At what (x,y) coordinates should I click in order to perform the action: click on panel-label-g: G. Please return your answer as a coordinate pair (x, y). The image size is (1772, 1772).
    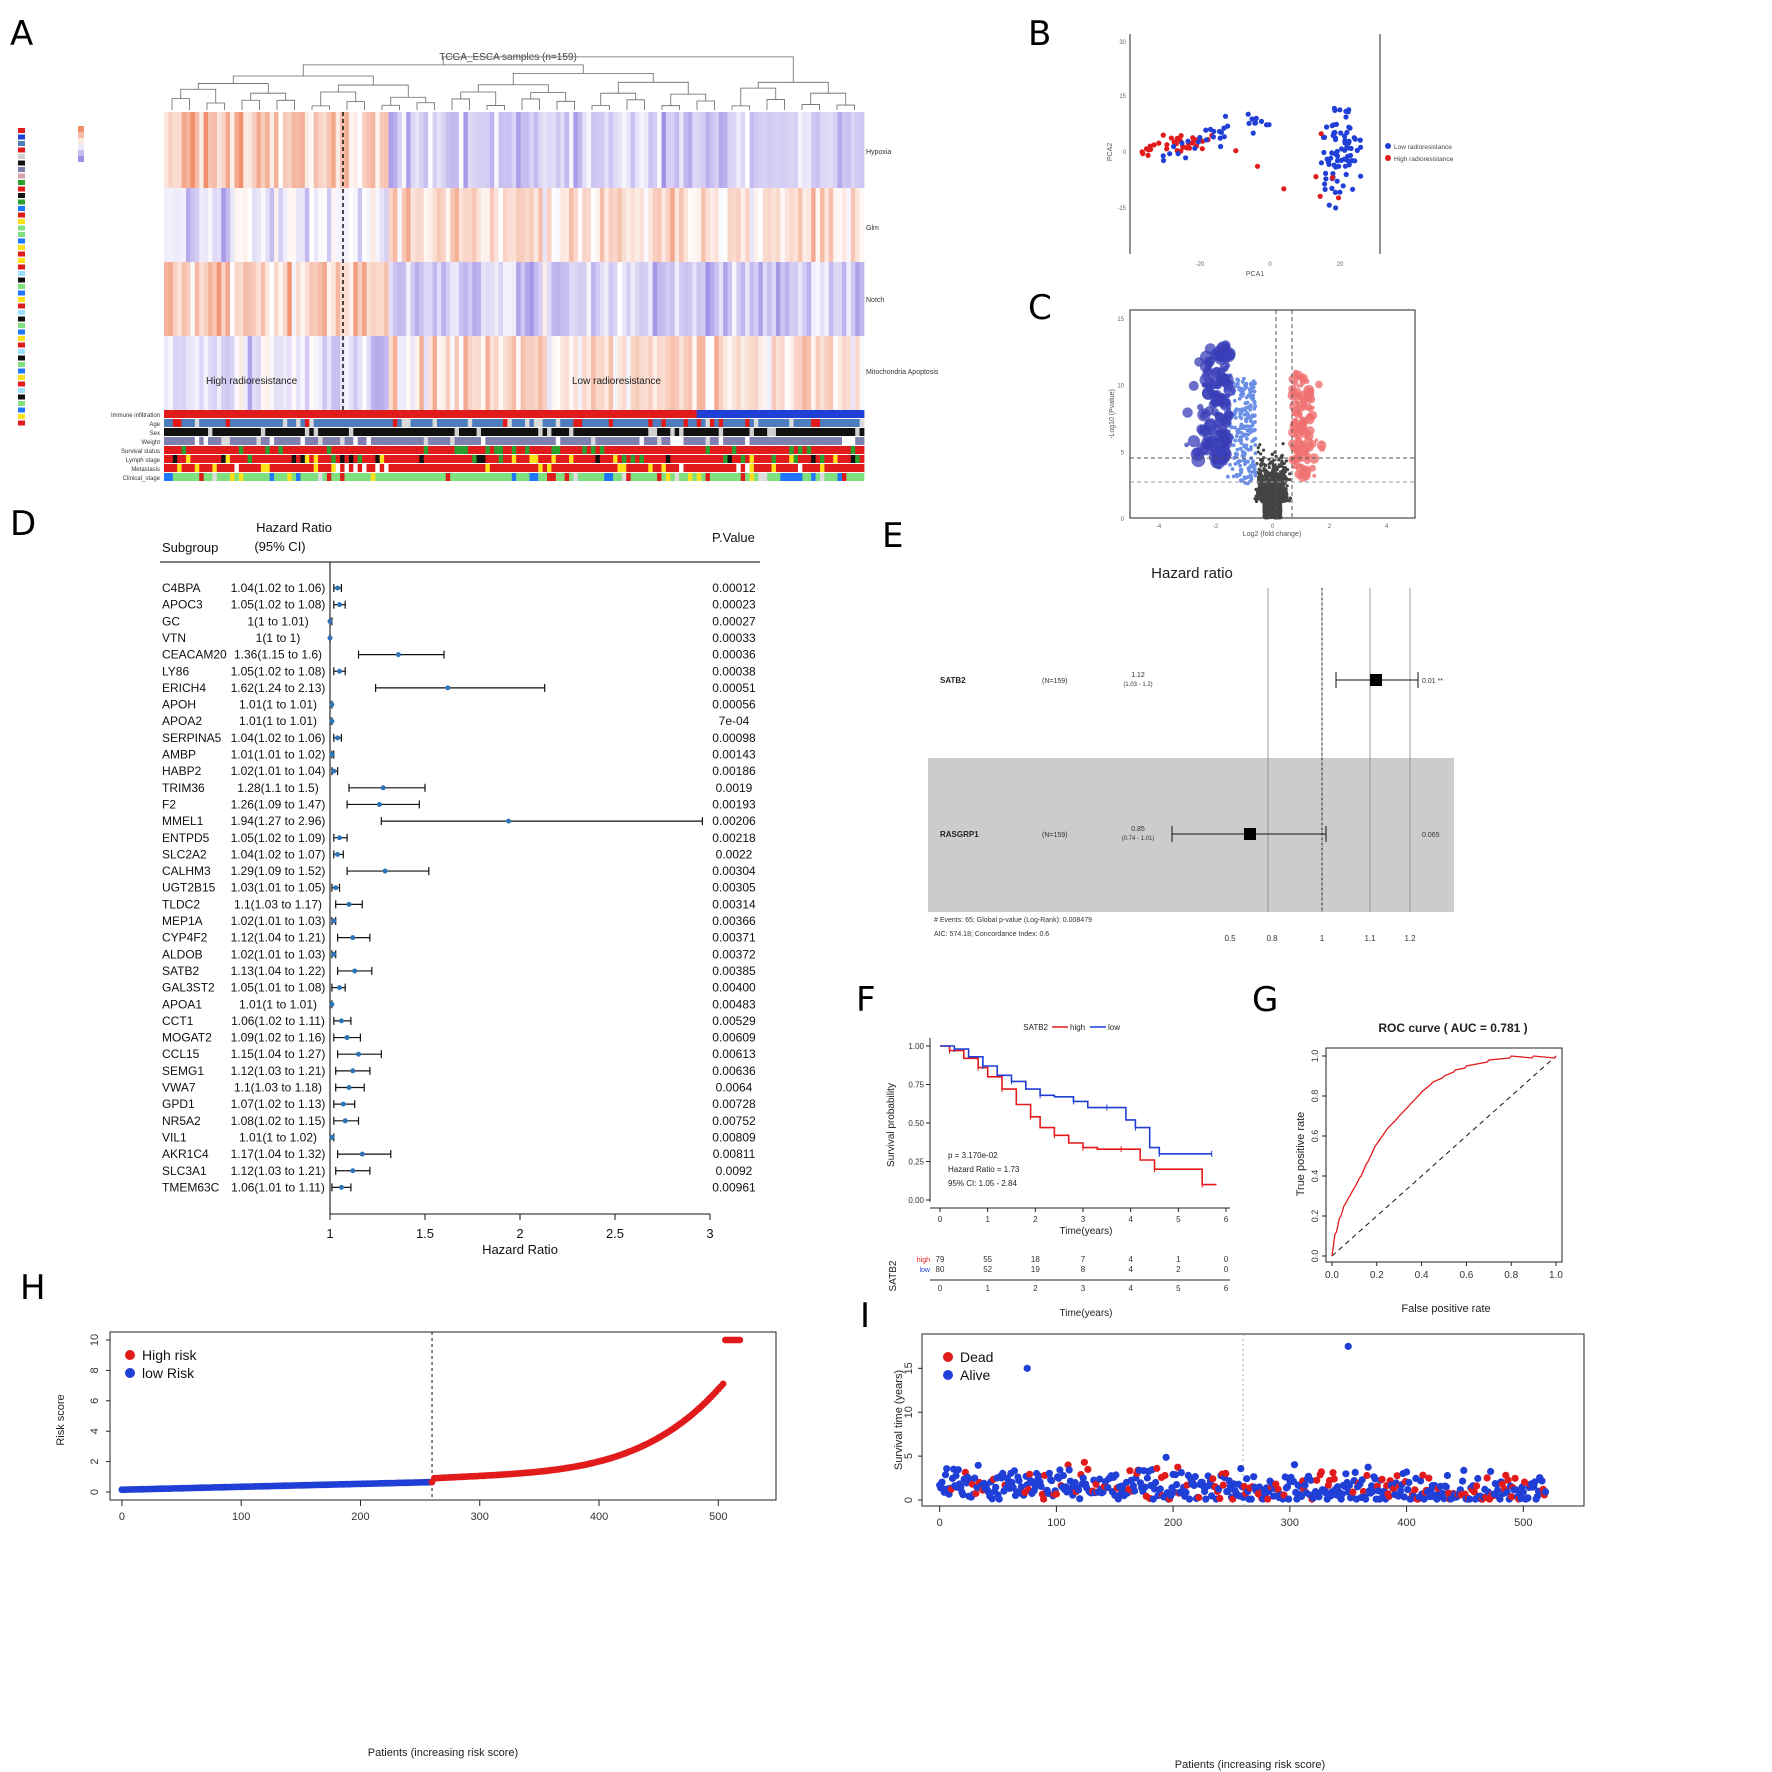
    Looking at the image, I should click on (1265, 1000).